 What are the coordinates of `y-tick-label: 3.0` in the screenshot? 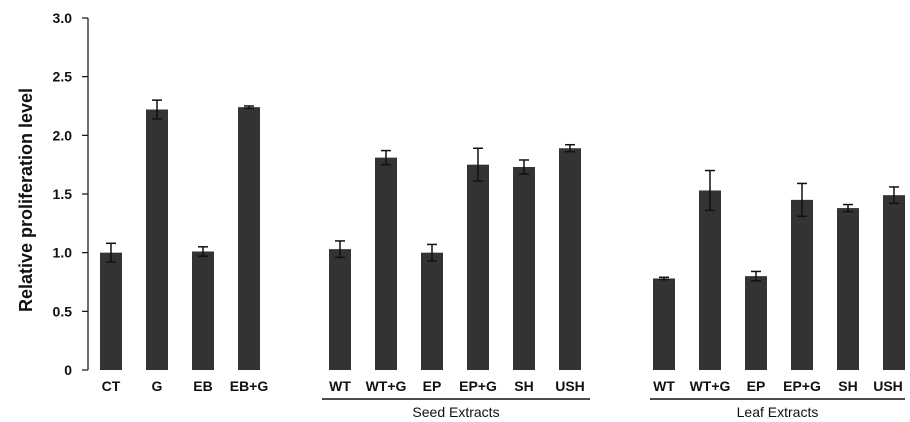 It's located at (63, 18).